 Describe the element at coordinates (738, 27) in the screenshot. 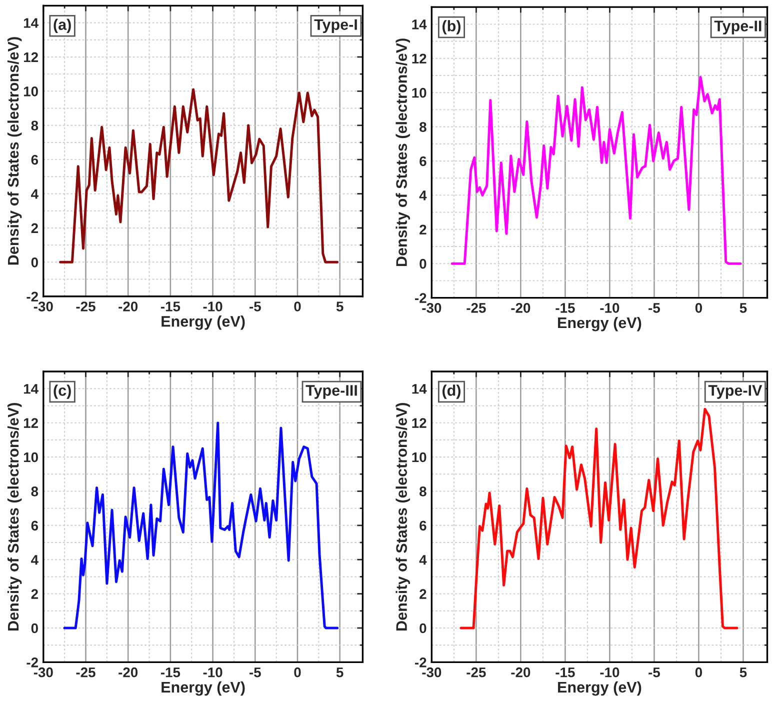

I see `annotation: Type-II` at that location.